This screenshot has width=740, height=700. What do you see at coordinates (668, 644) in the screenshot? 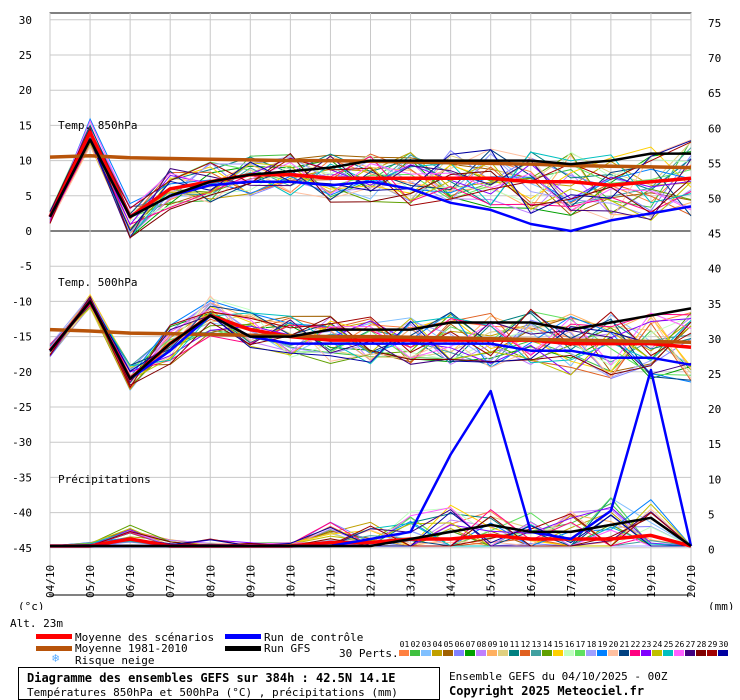
I see `perturbation-number: 25` at bounding box center [668, 644].